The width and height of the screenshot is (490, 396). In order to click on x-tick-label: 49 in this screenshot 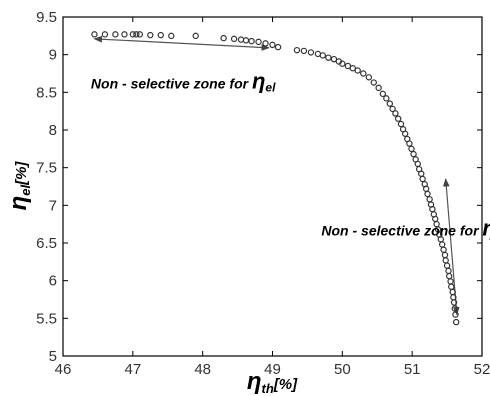, I will do `click(272, 369)`.